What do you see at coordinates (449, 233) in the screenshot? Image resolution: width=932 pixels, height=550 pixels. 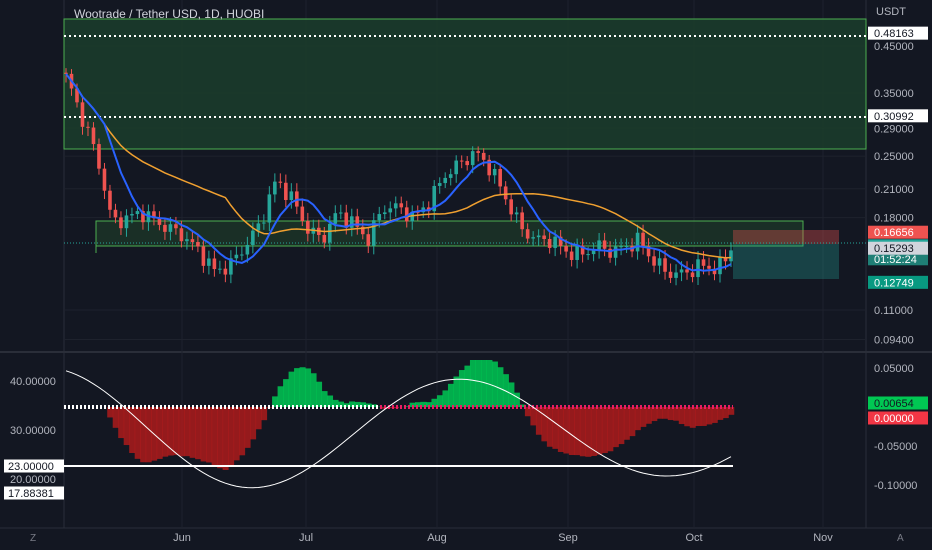 I see `lower-zone` at bounding box center [449, 233].